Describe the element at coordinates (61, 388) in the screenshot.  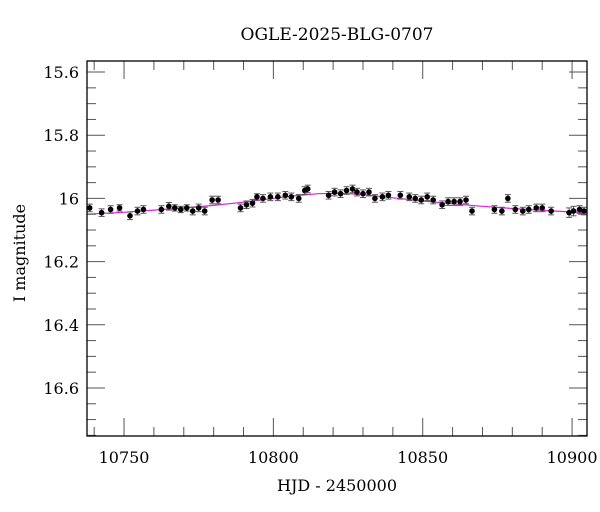
I see `y-tick-label: 16.6` at that location.